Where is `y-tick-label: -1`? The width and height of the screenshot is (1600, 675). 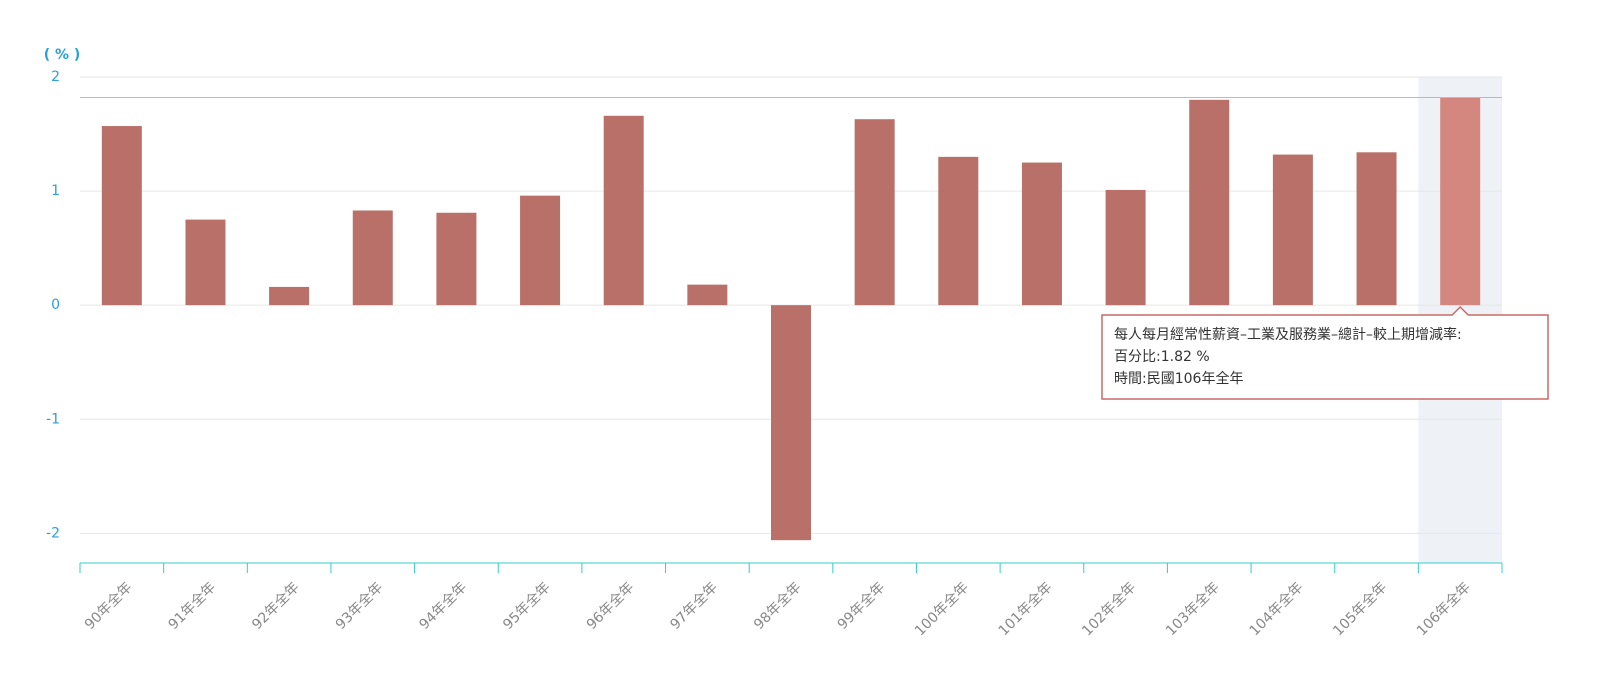 y-tick-label: -1 is located at coordinates (53, 419).